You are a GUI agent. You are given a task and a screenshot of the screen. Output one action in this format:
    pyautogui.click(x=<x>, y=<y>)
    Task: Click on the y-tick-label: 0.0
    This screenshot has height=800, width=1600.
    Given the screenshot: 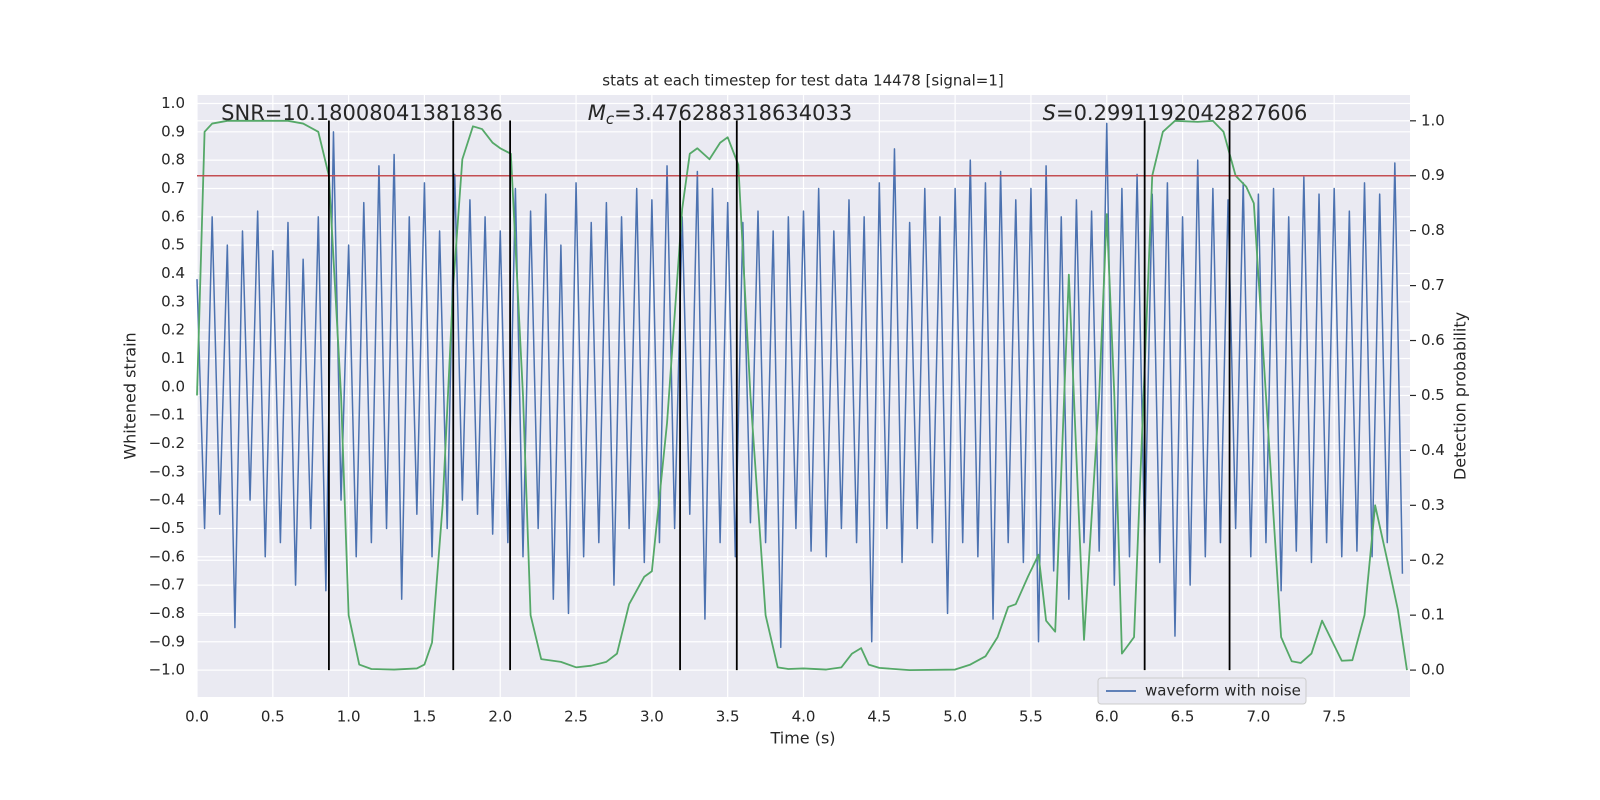 What is the action you would take?
    pyautogui.click(x=173, y=386)
    